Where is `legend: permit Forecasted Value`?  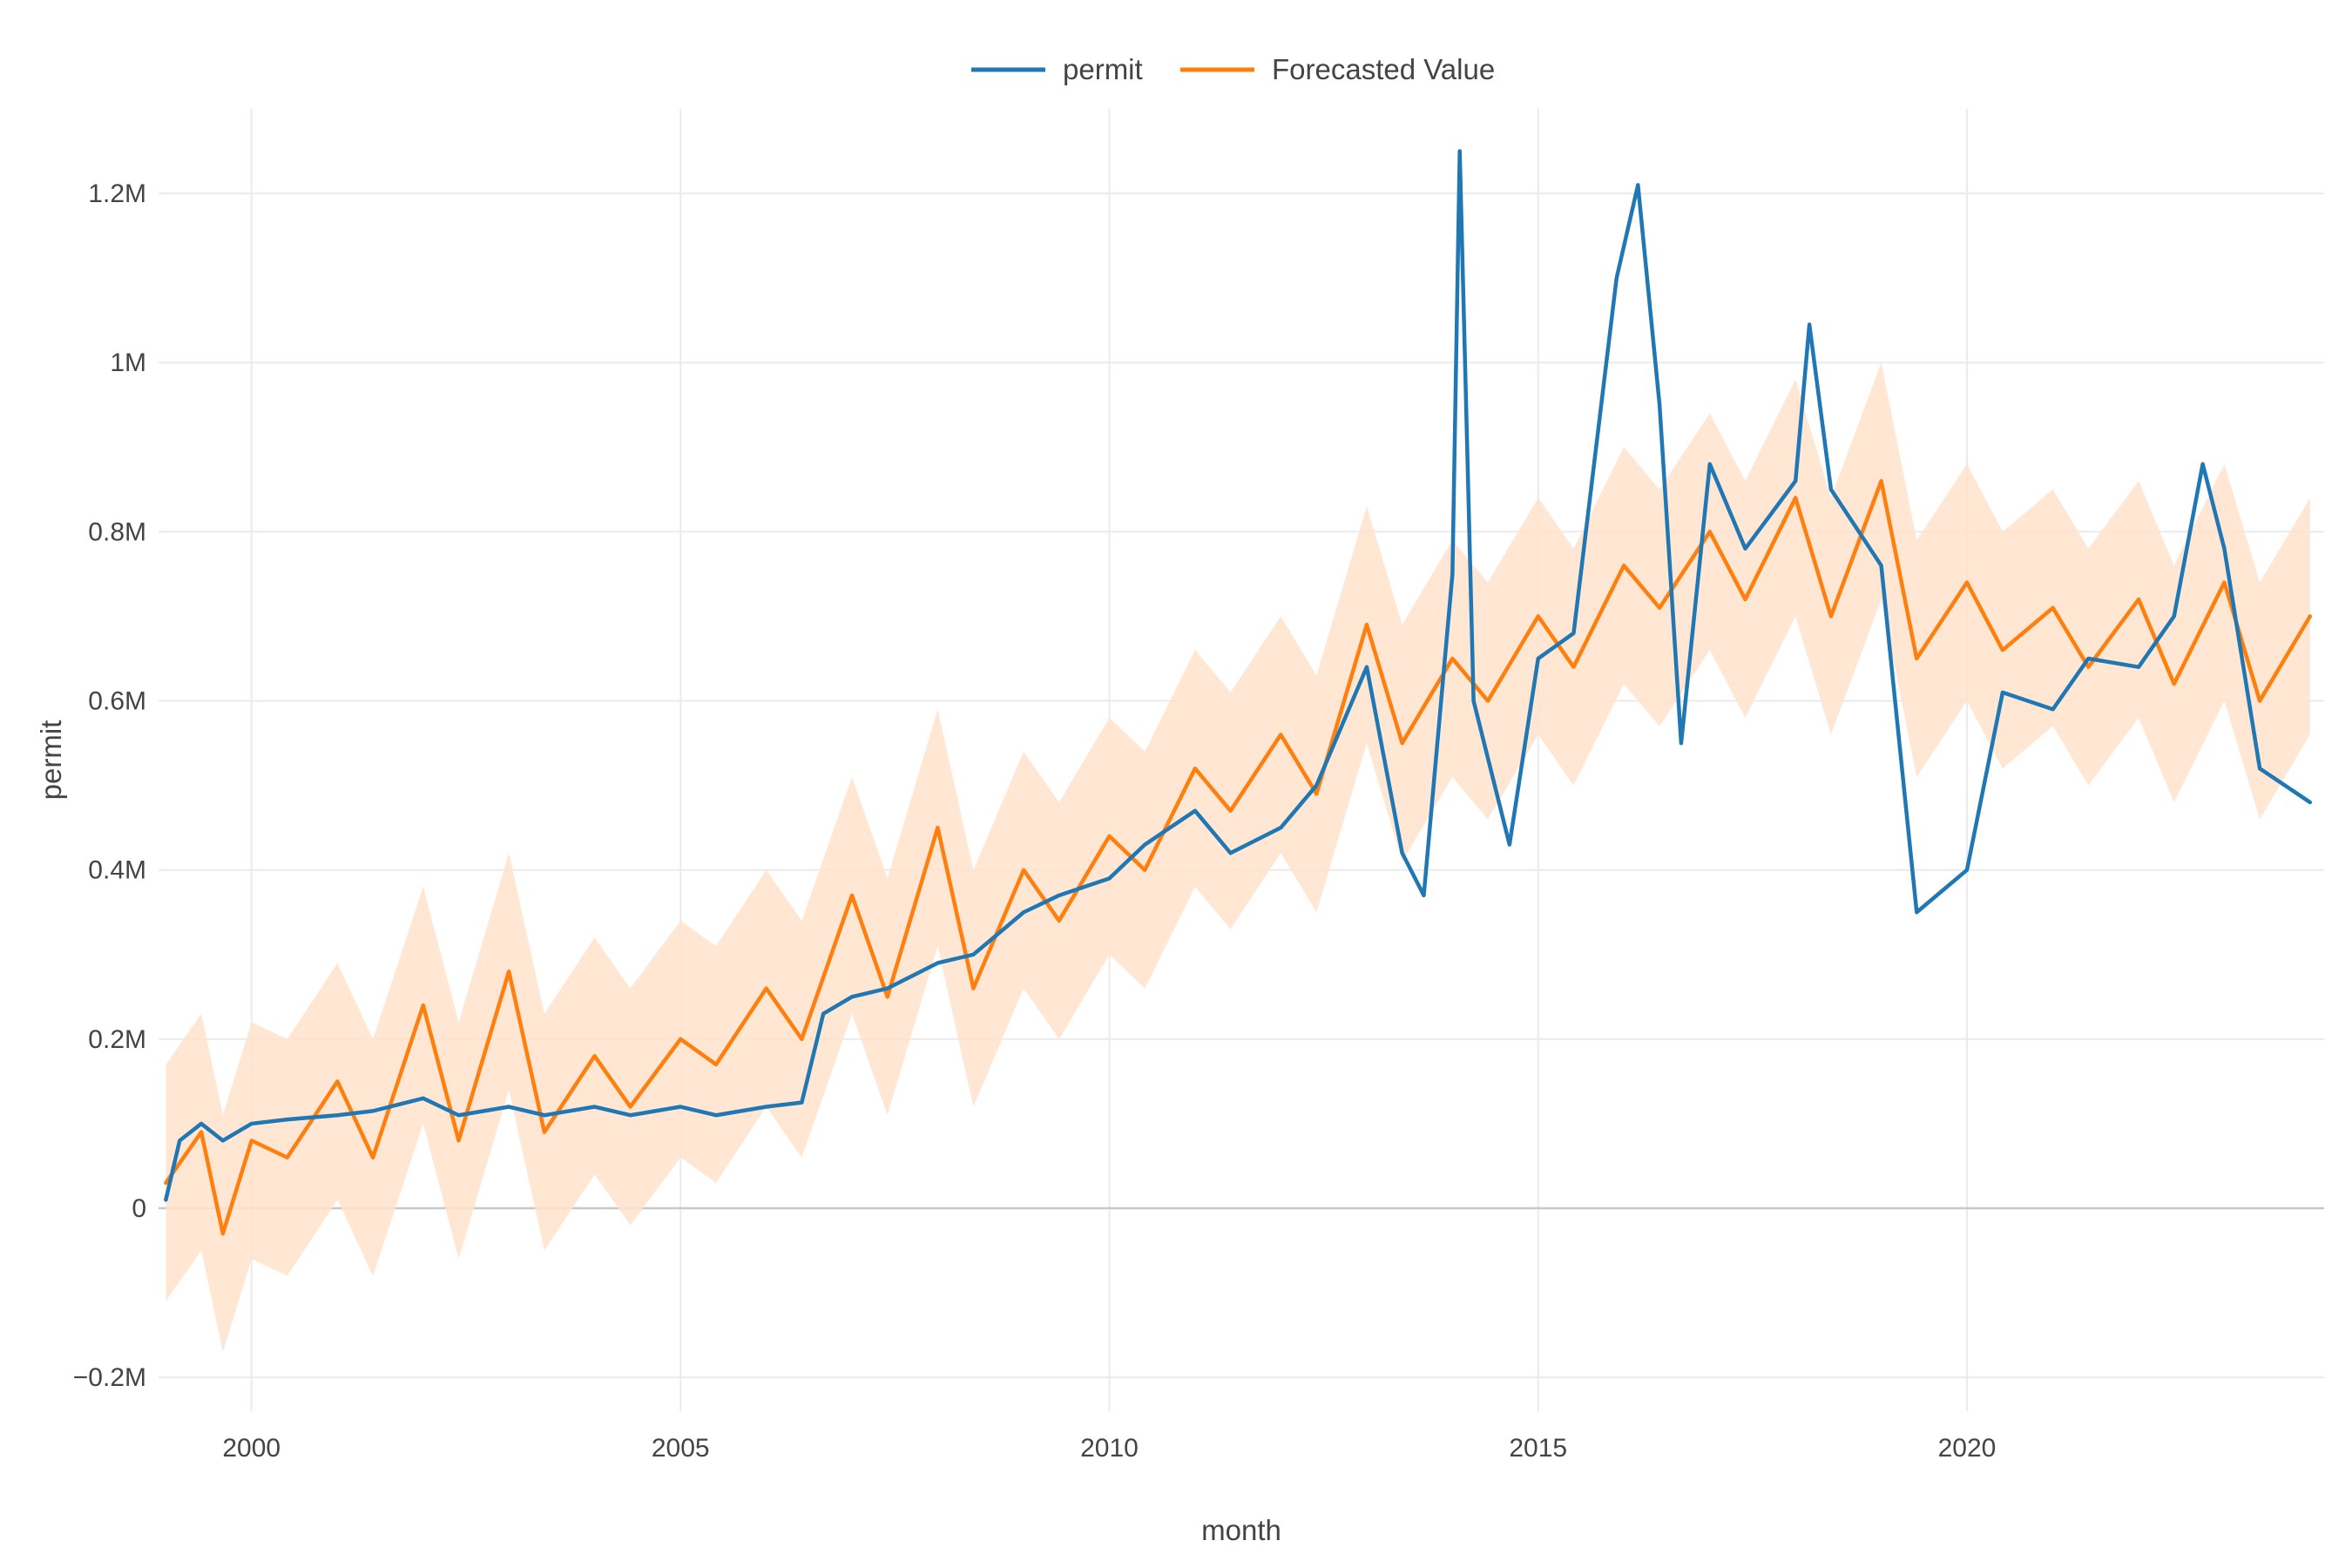
legend: permit Forecasted Value is located at coordinates (1233, 69).